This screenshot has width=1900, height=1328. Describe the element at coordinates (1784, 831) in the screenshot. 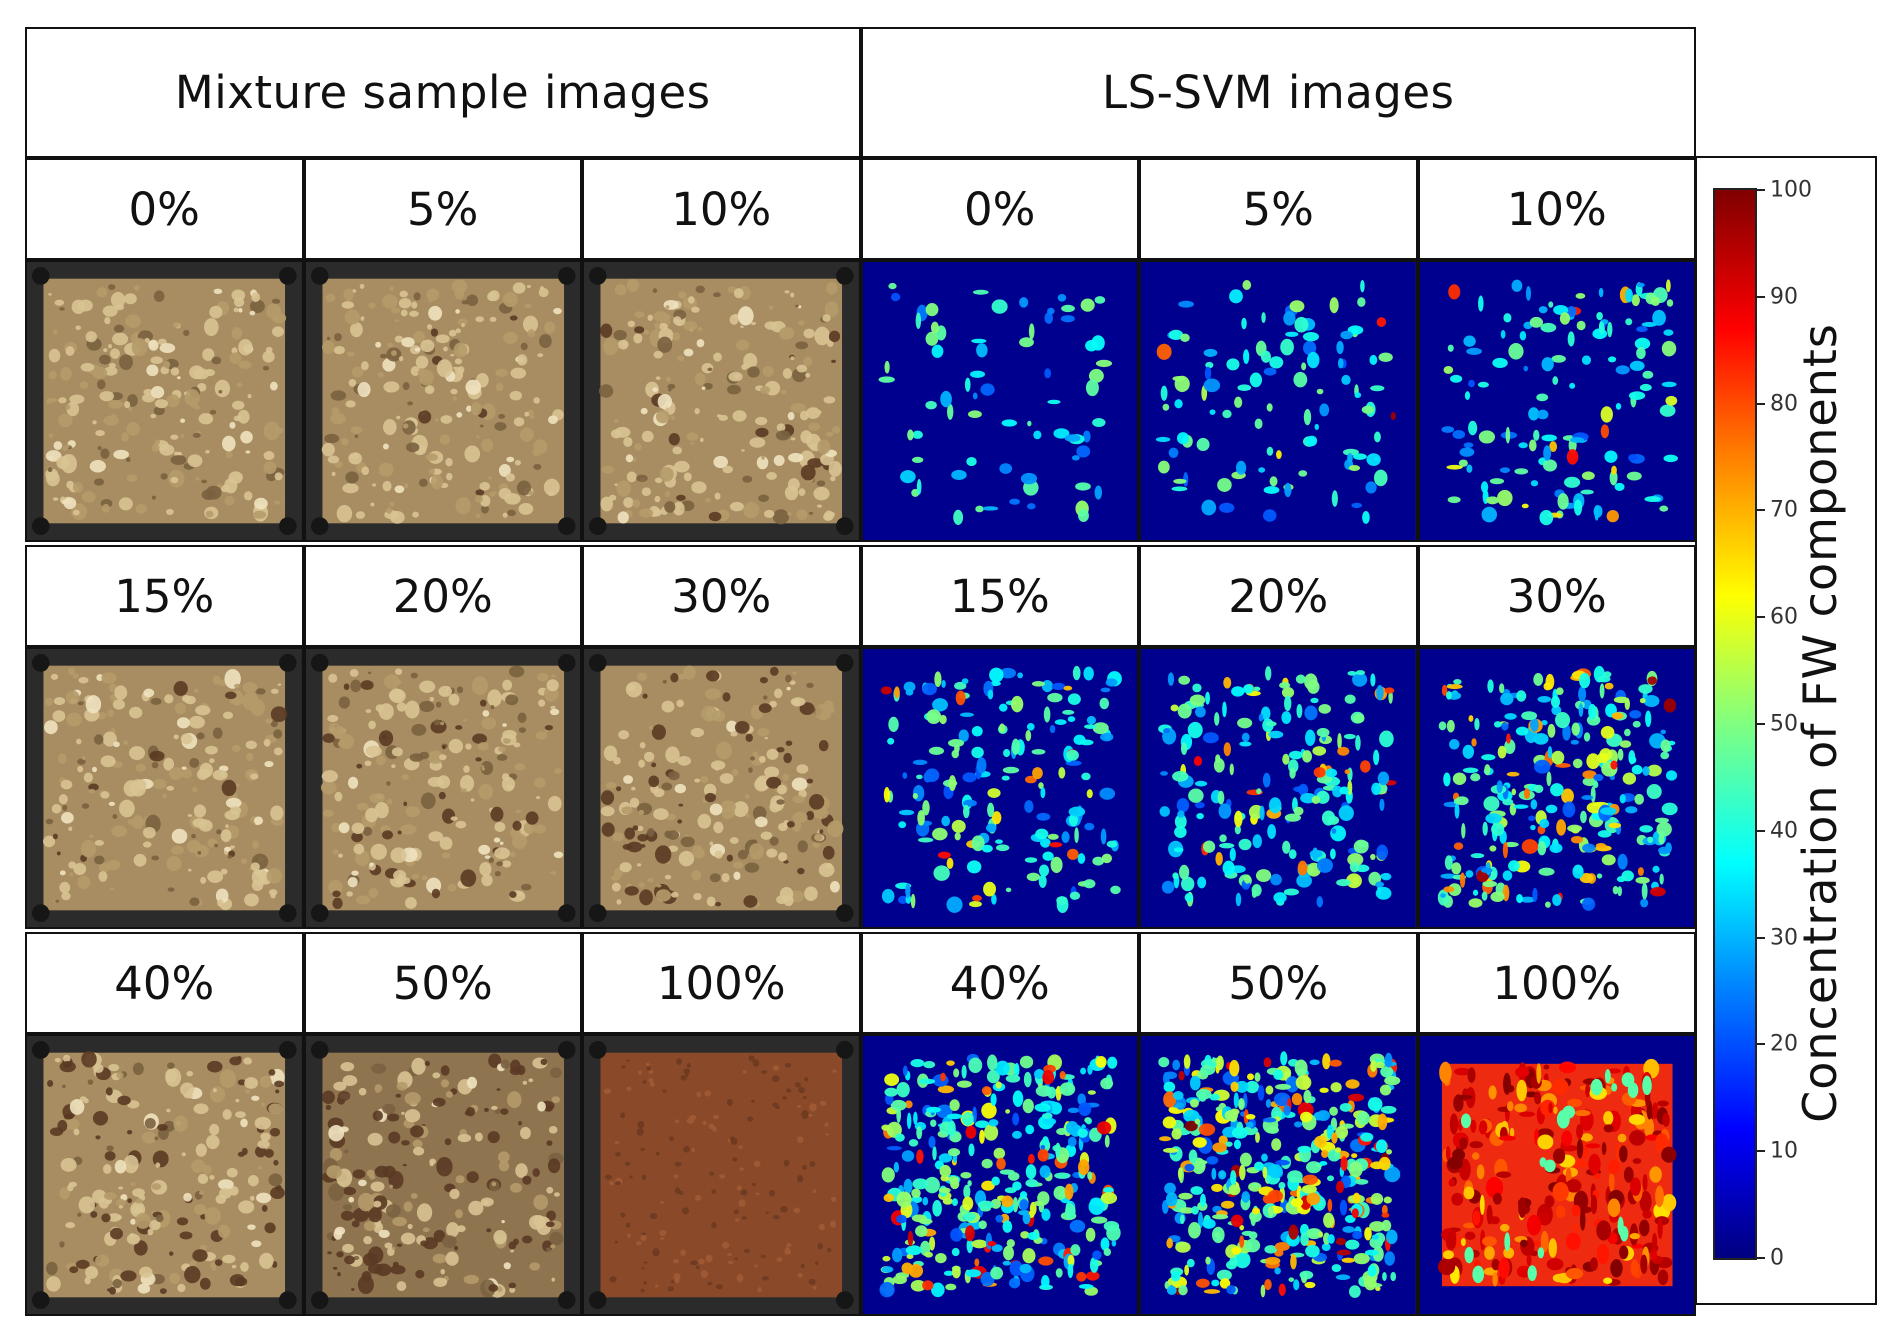

I see `colorbar-tick-label: 40` at that location.